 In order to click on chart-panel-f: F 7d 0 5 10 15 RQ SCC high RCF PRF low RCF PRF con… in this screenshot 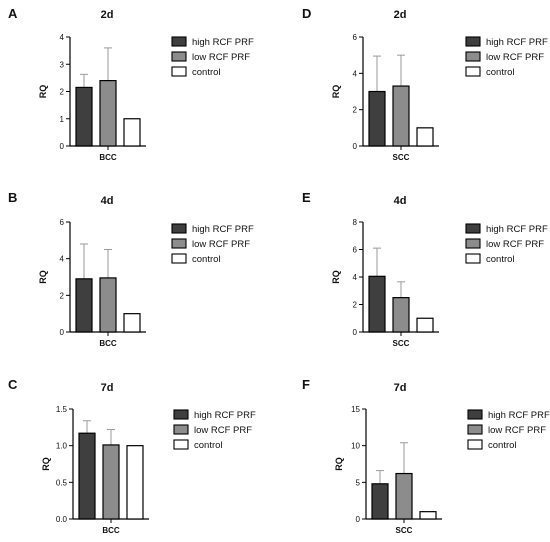, I will do `click(426, 456)`.